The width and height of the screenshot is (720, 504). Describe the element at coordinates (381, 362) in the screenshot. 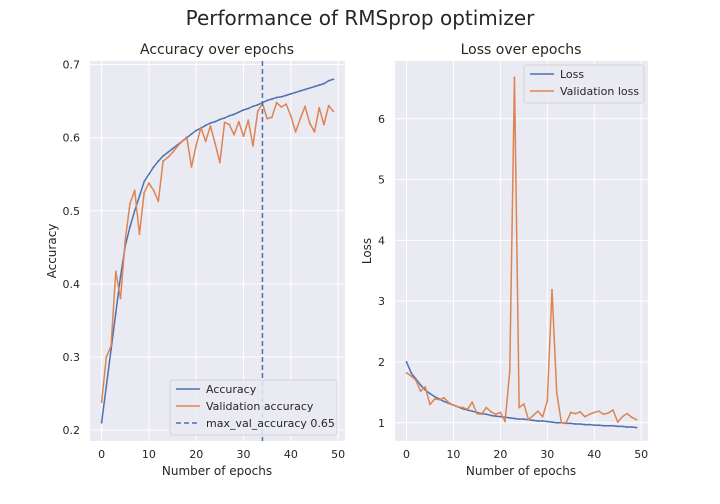

I see `loss-y-tick-label: 2` at that location.